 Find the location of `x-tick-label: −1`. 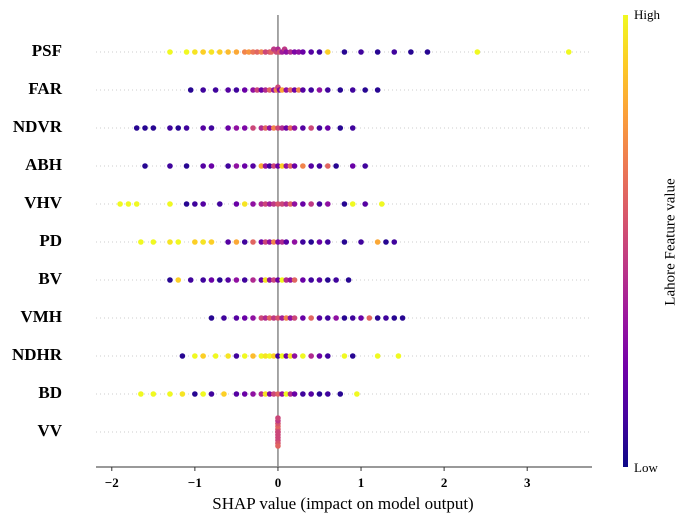

x-tick-label: −1 is located at coordinates (195, 482).